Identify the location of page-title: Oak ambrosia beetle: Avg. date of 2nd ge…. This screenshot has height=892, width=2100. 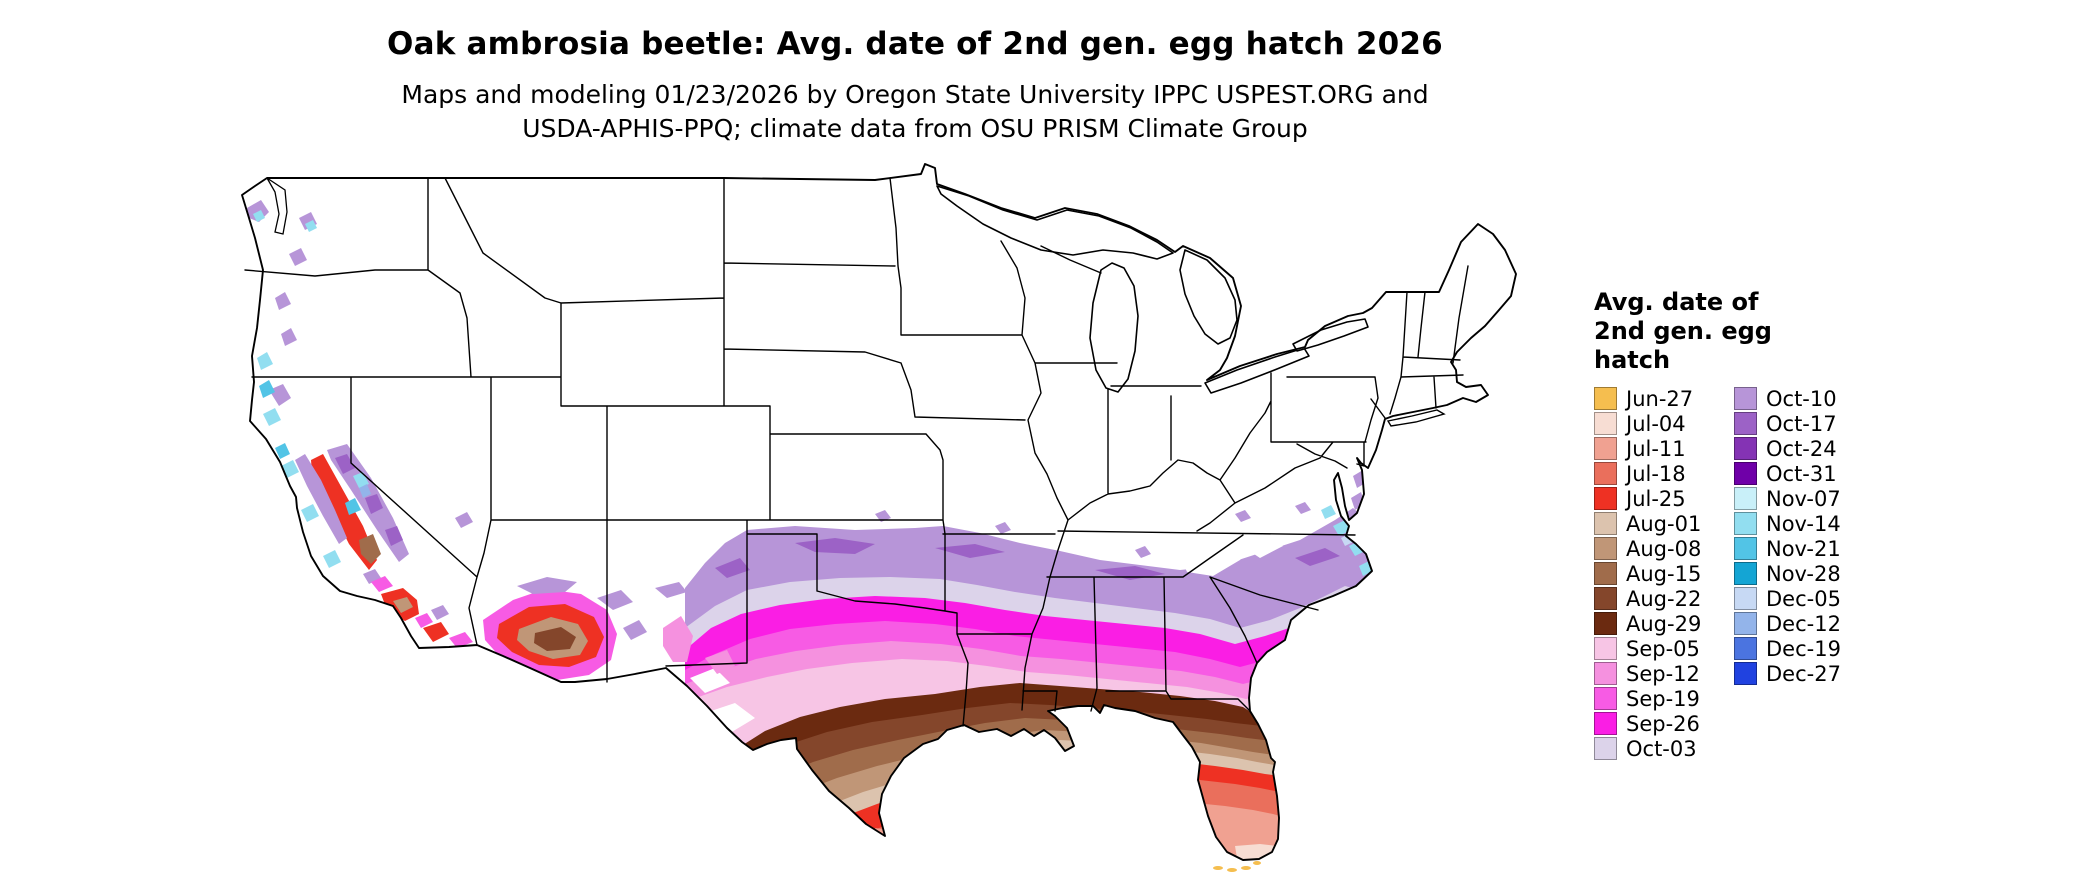
(915, 44).